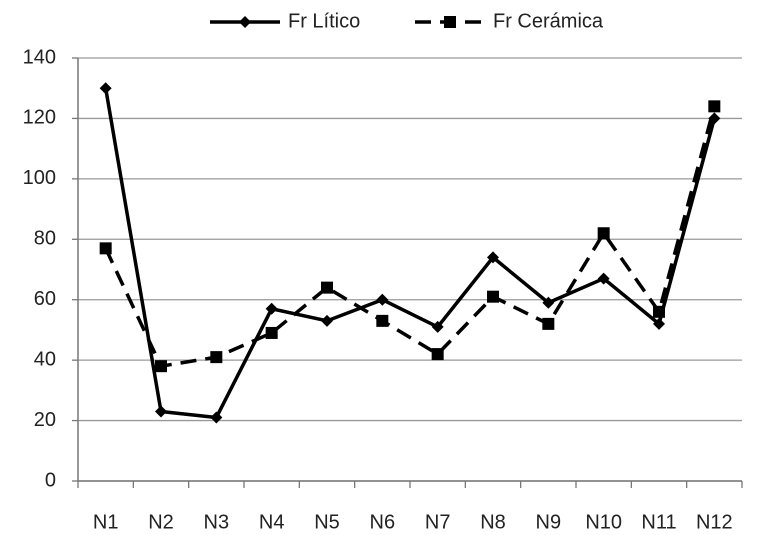  Describe the element at coordinates (45, 299) in the screenshot. I see `y-tick-label: 60` at that location.